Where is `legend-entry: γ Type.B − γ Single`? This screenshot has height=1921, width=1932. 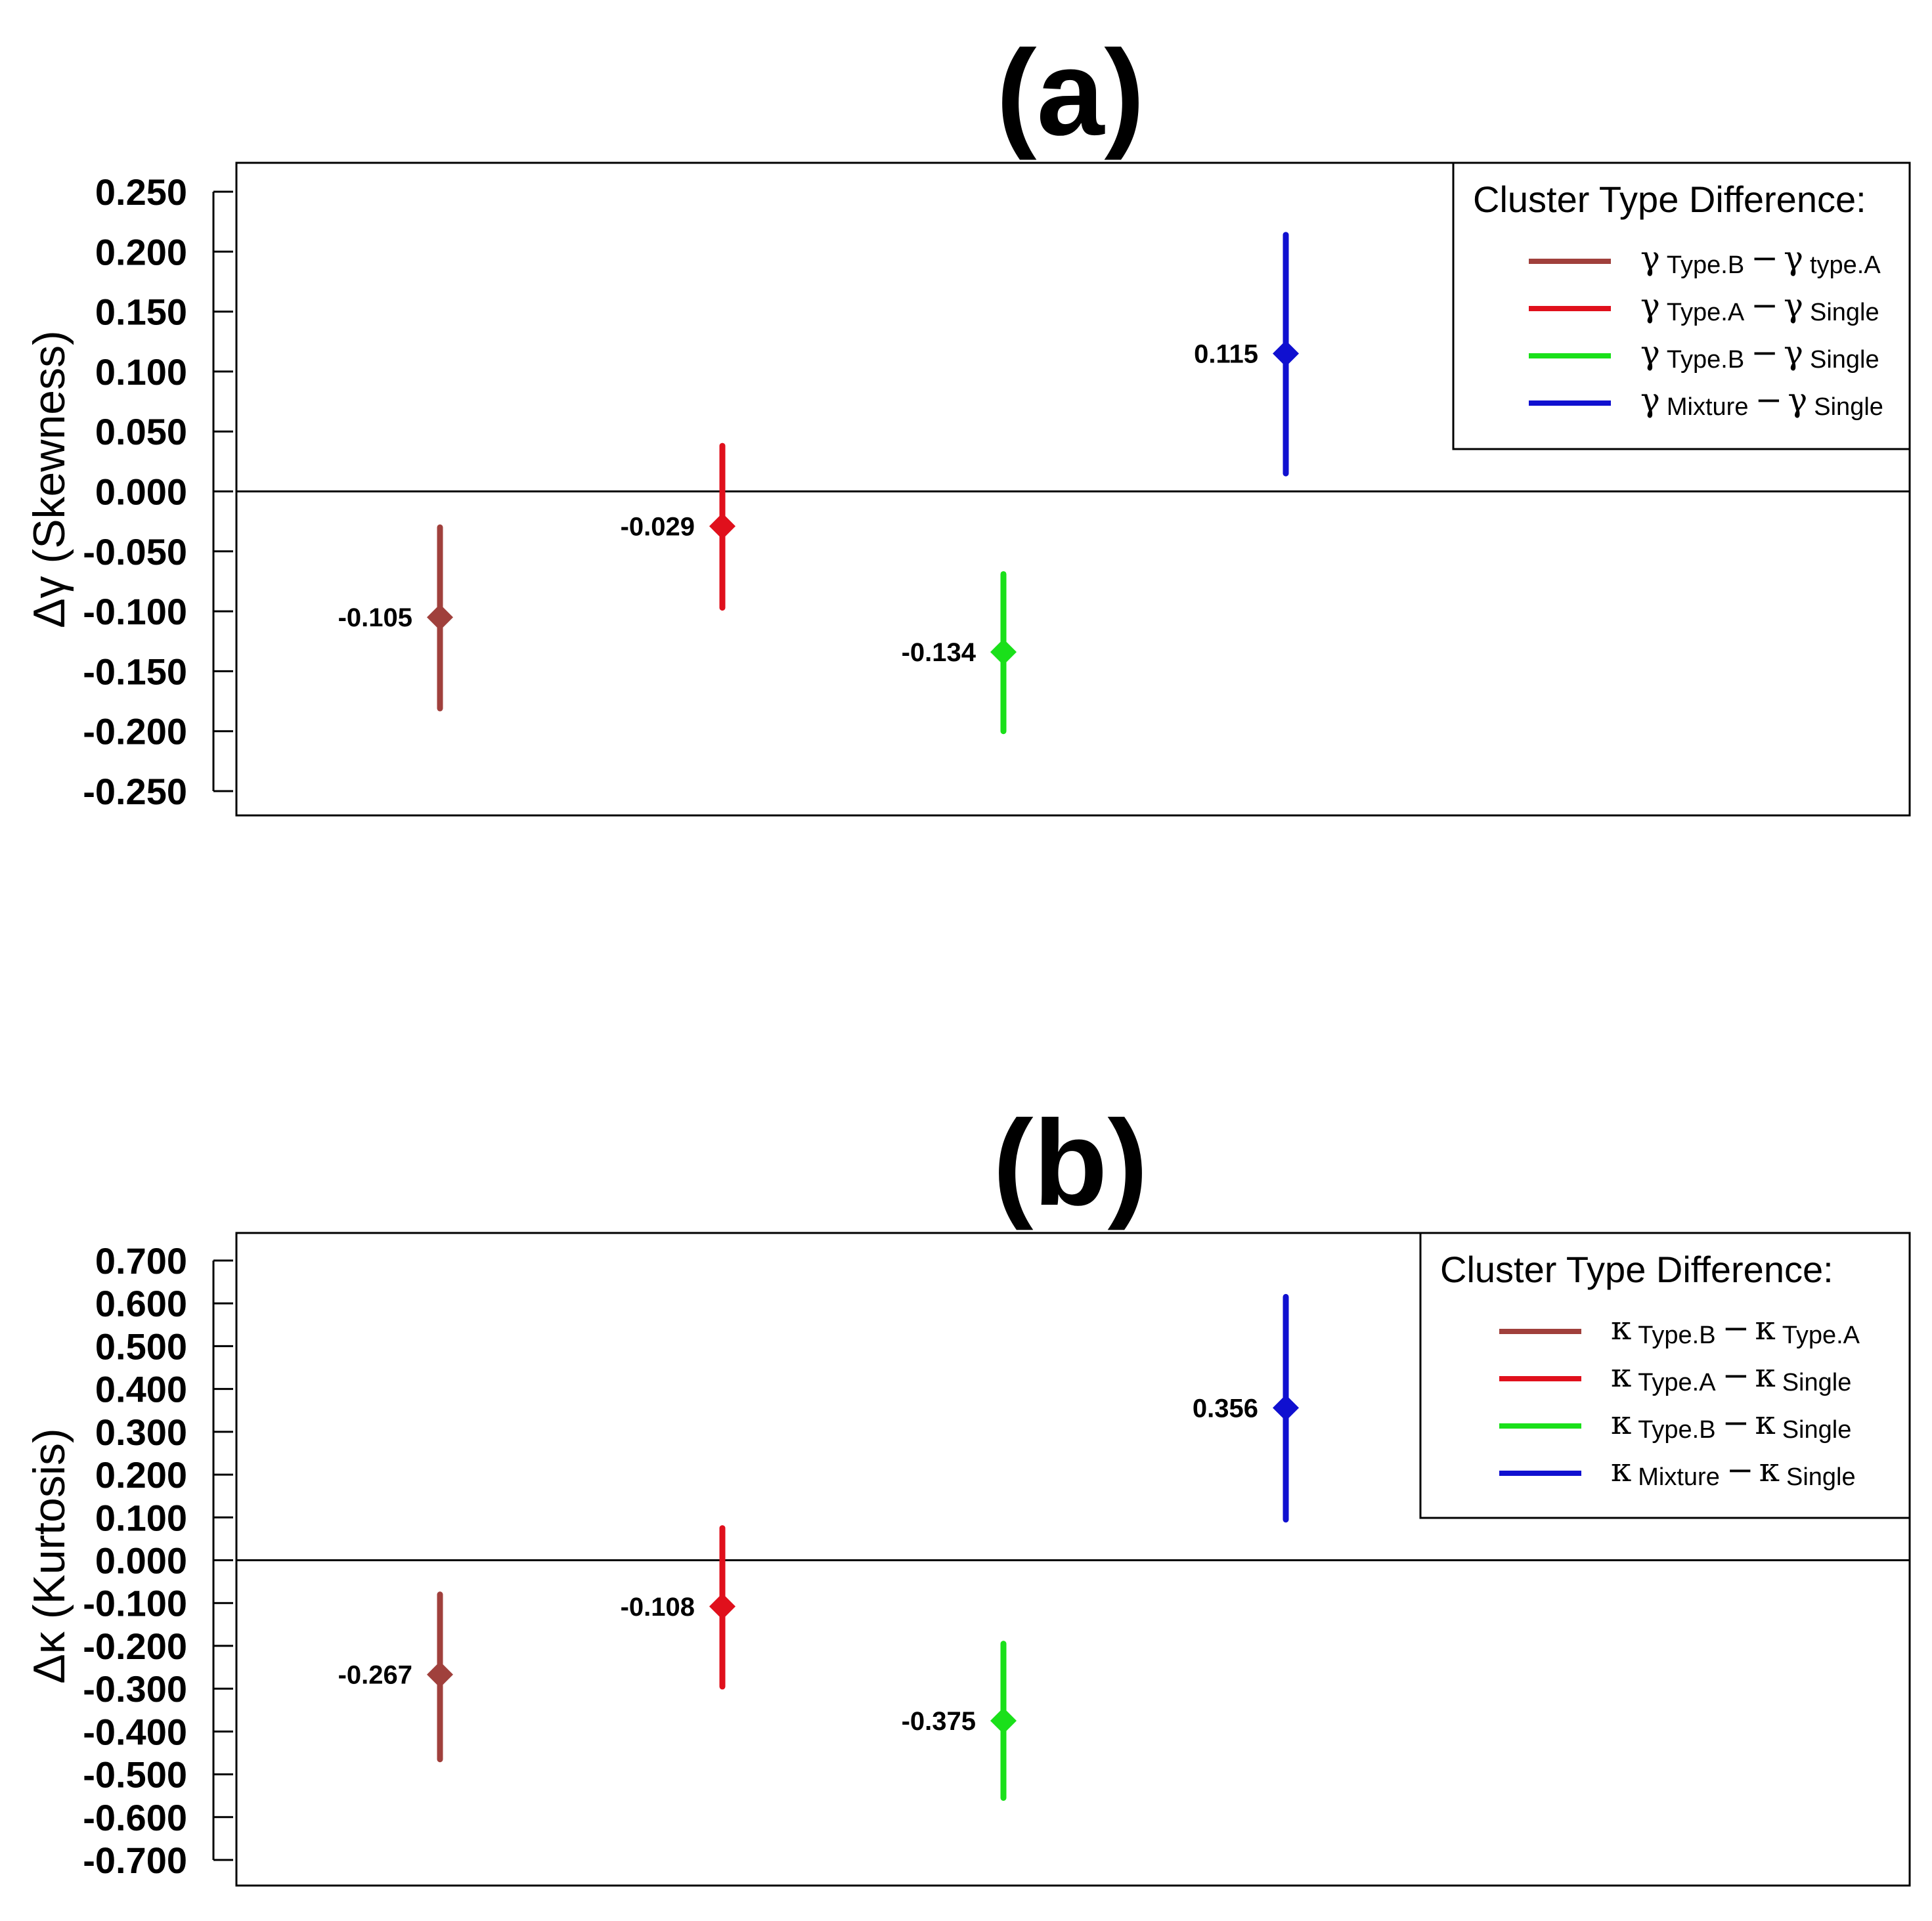 legend-entry: γ Type.B − γ Single is located at coordinates (1759, 354).